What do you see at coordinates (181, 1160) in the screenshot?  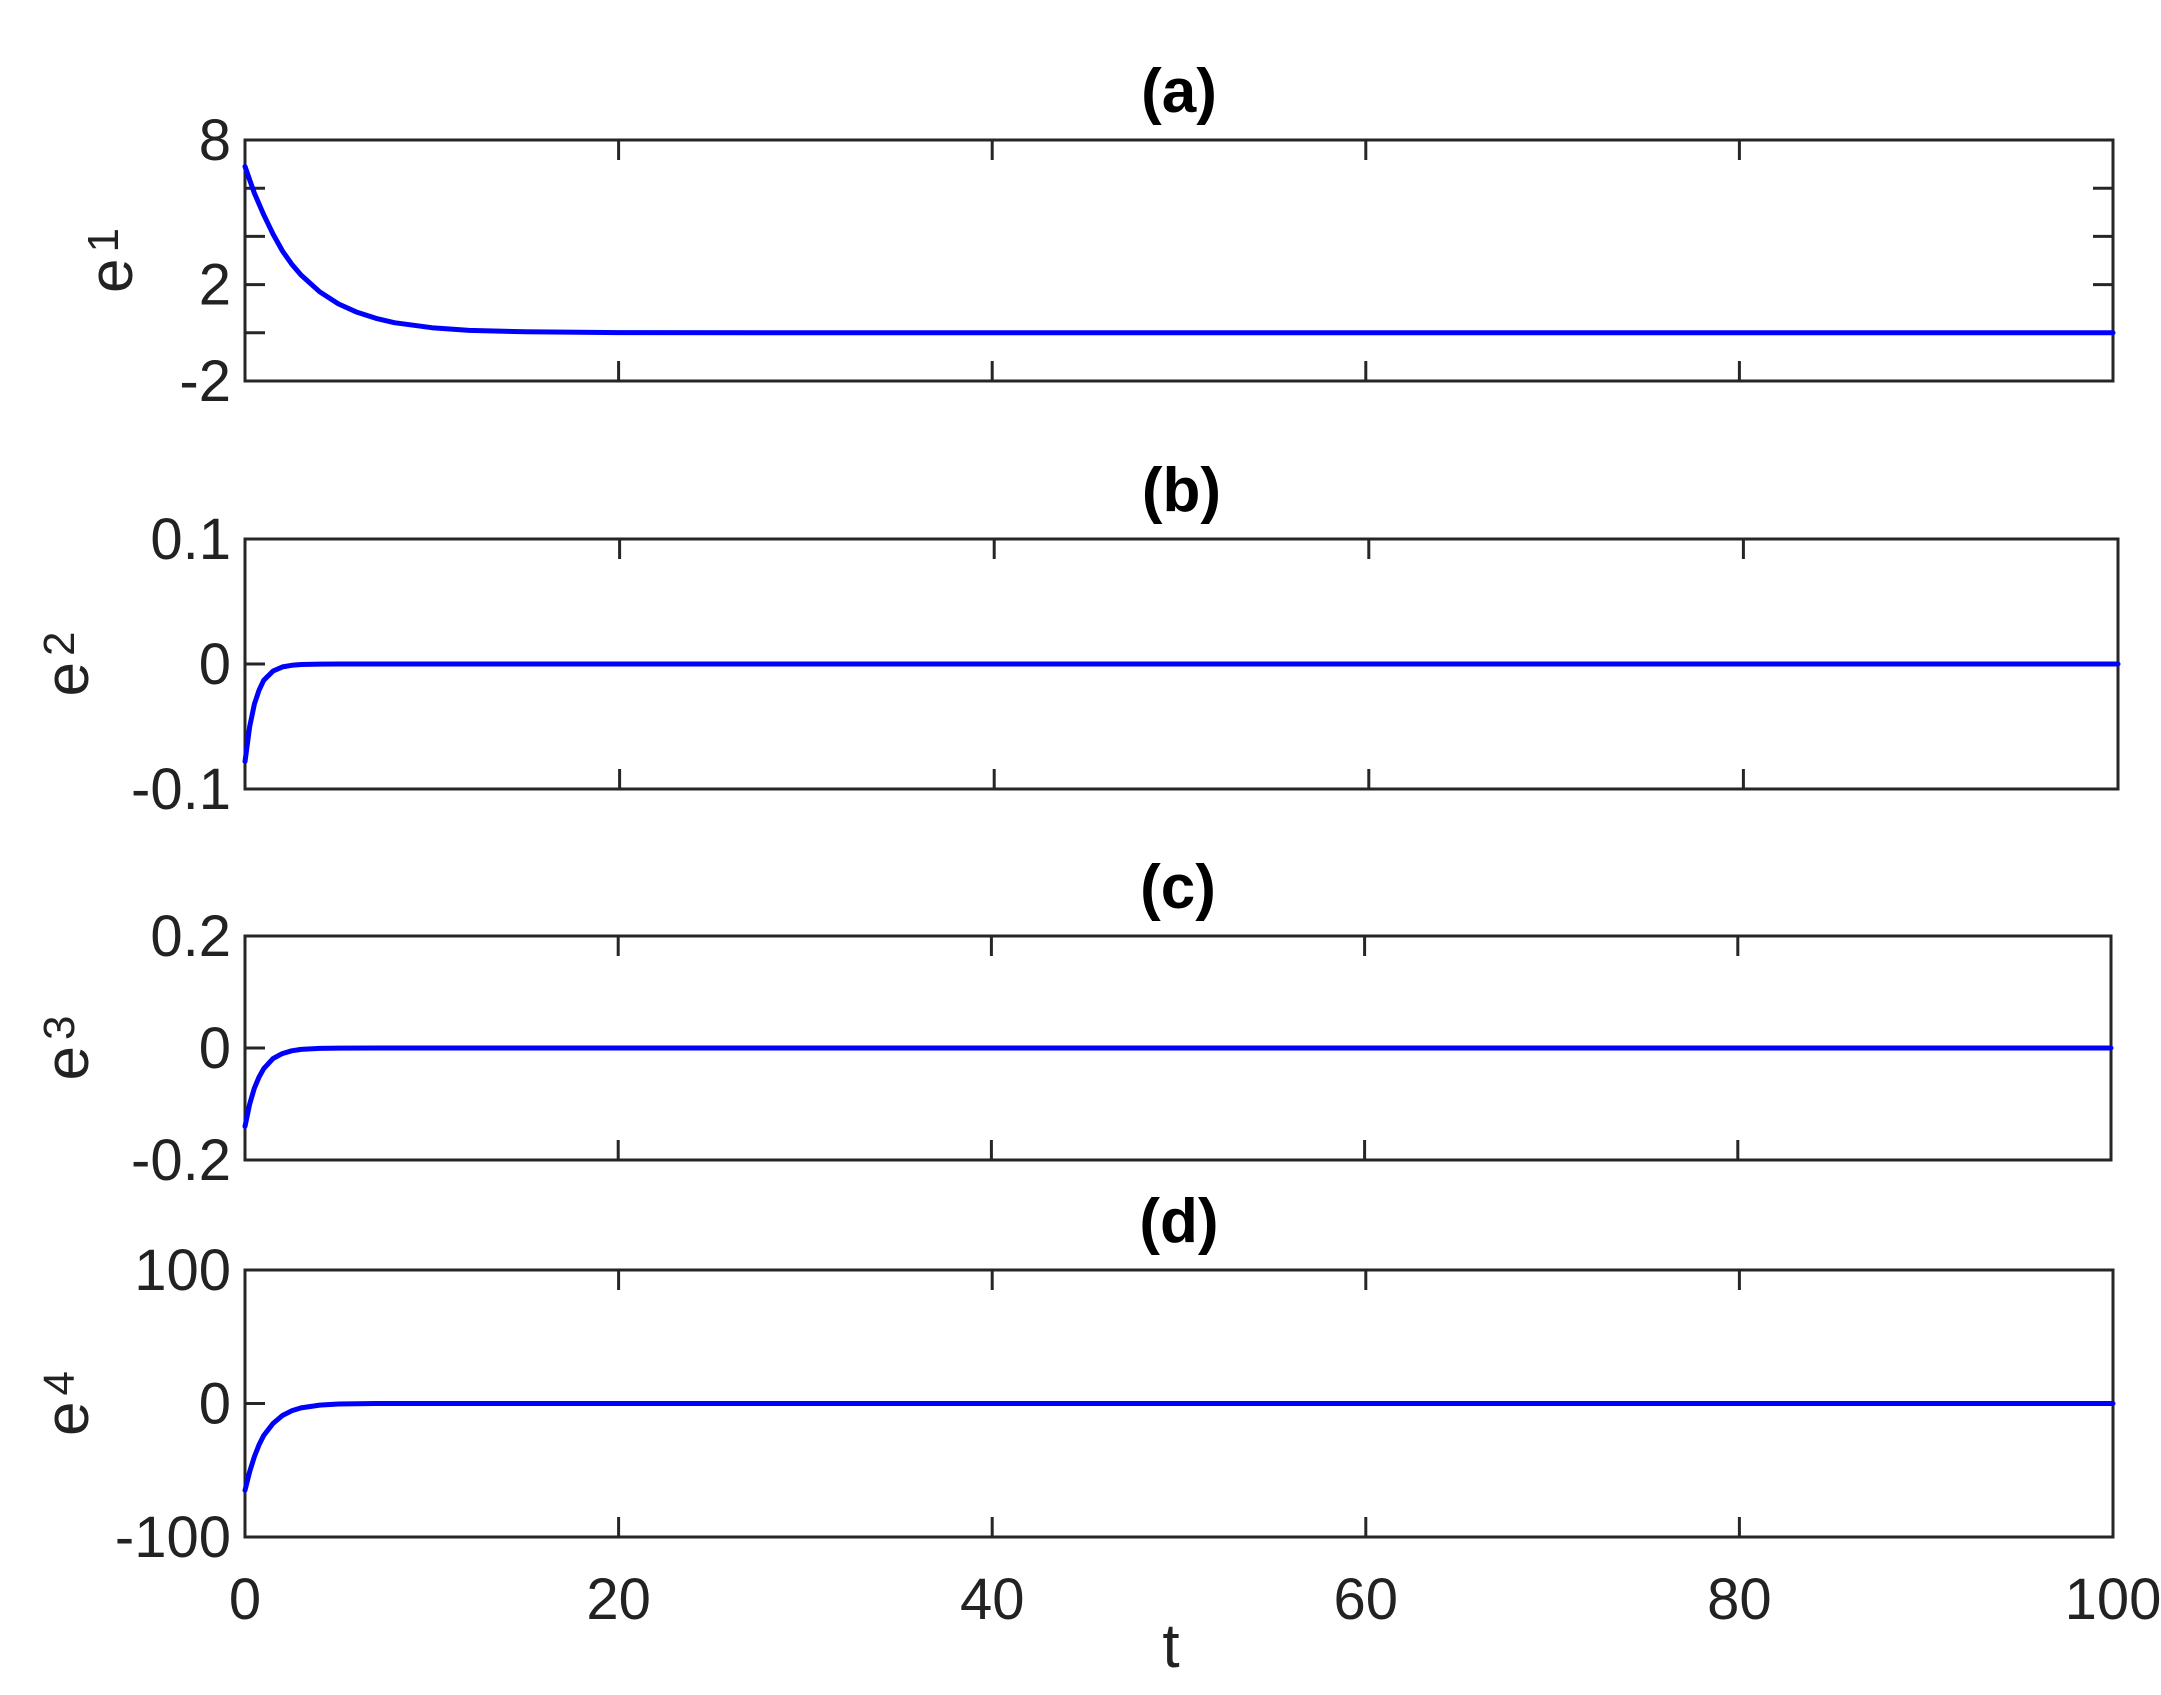 I see `y-tick-label: -0.2` at bounding box center [181, 1160].